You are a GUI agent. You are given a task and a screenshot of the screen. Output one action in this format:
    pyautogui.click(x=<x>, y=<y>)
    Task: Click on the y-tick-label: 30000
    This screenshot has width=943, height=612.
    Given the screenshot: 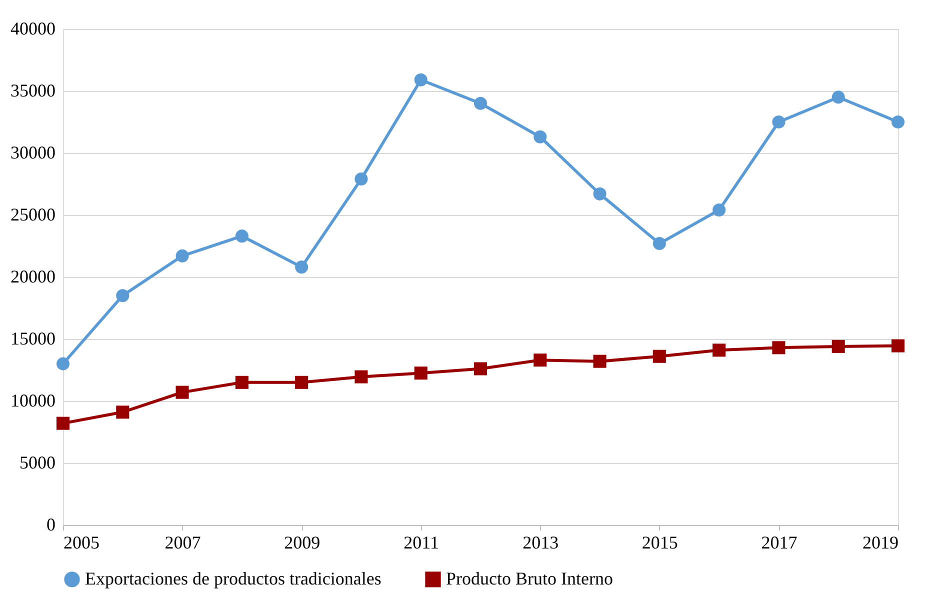 What is the action you would take?
    pyautogui.click(x=33, y=152)
    